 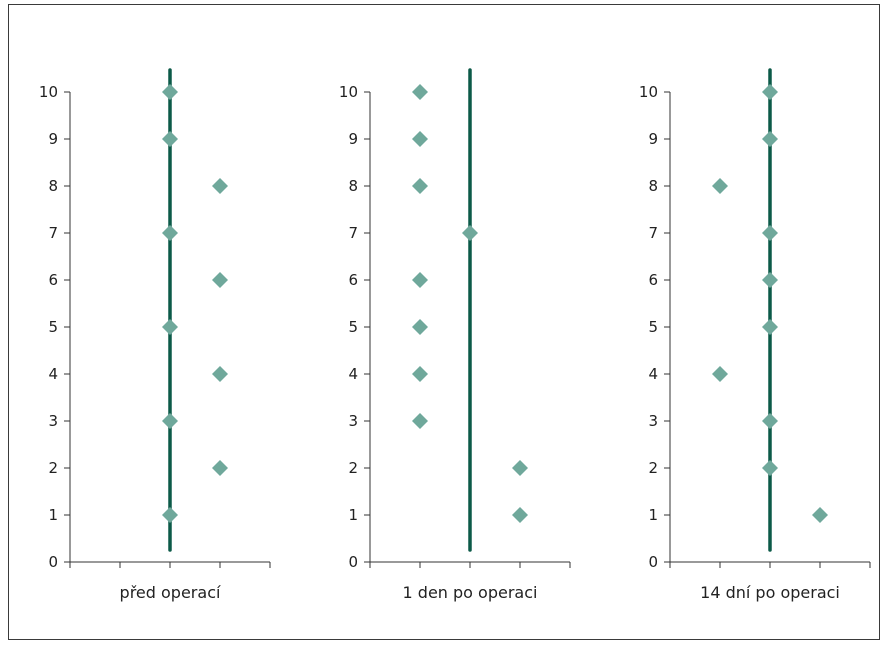 What do you see at coordinates (470, 592) in the screenshot?
I see `category-label: 1 den po operaci` at bounding box center [470, 592].